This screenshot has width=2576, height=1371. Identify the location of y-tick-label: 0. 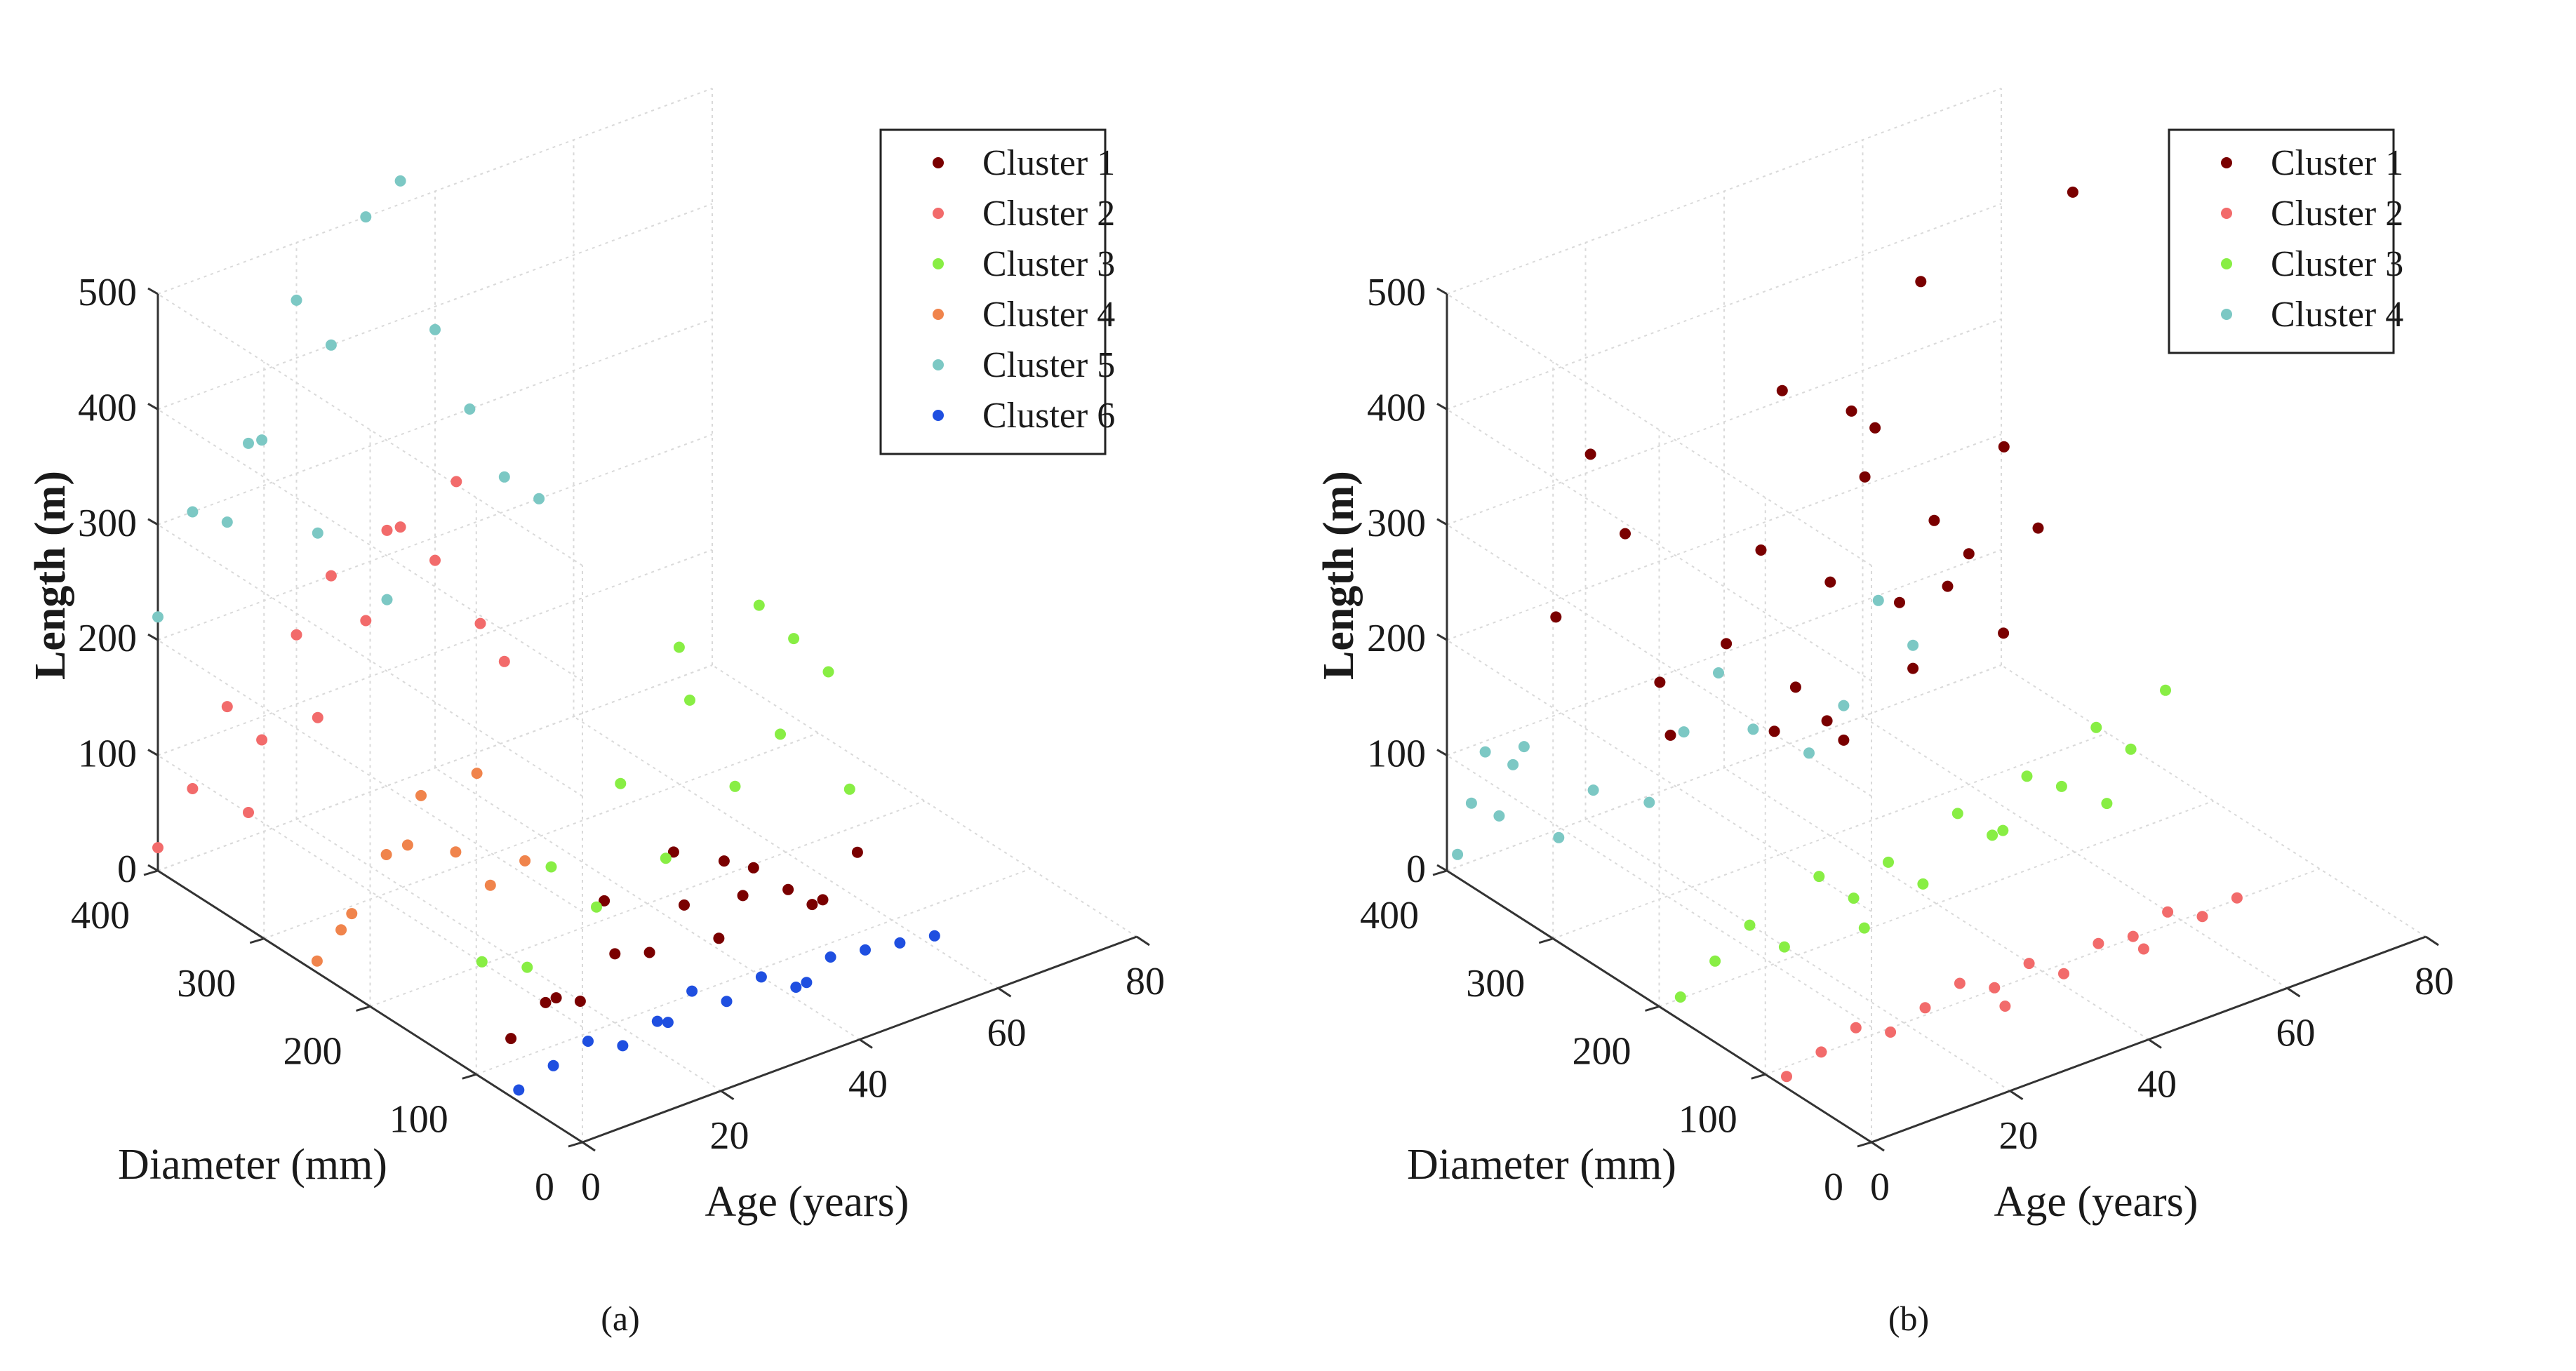
(545, 1187).